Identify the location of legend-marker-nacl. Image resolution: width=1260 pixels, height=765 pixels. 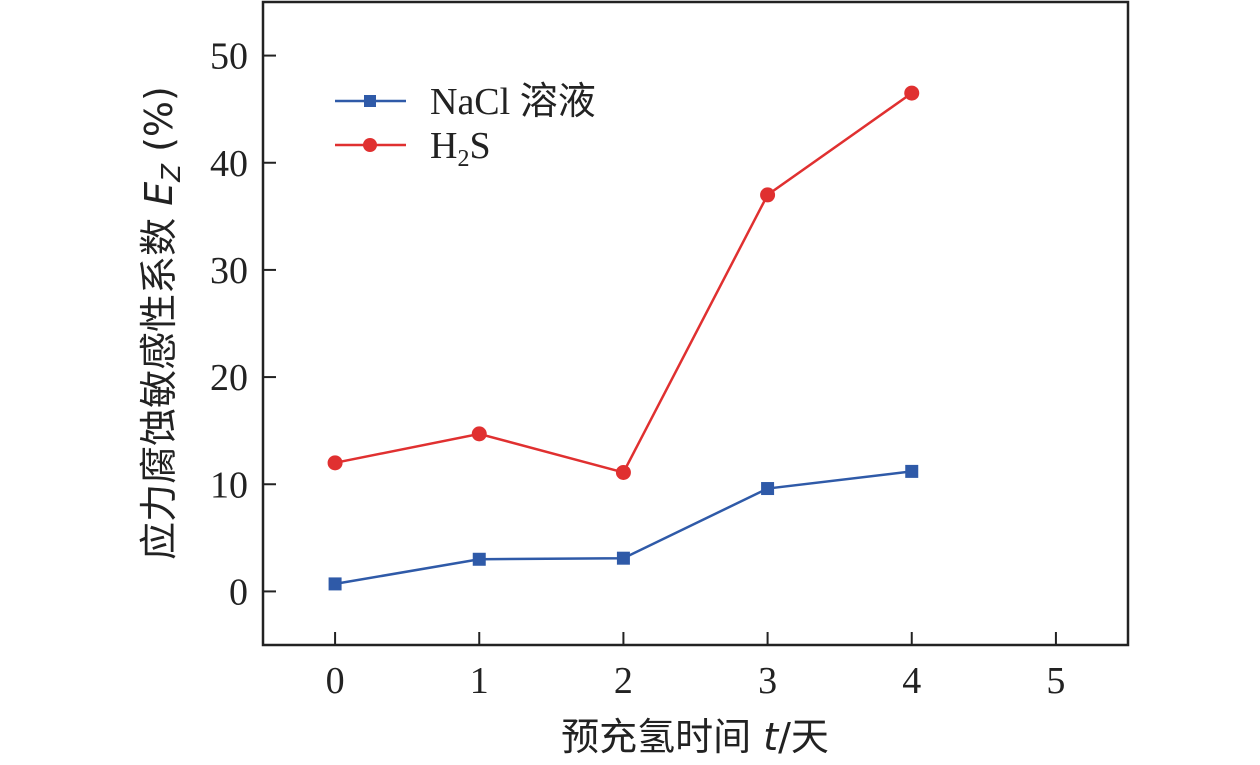
(370, 101).